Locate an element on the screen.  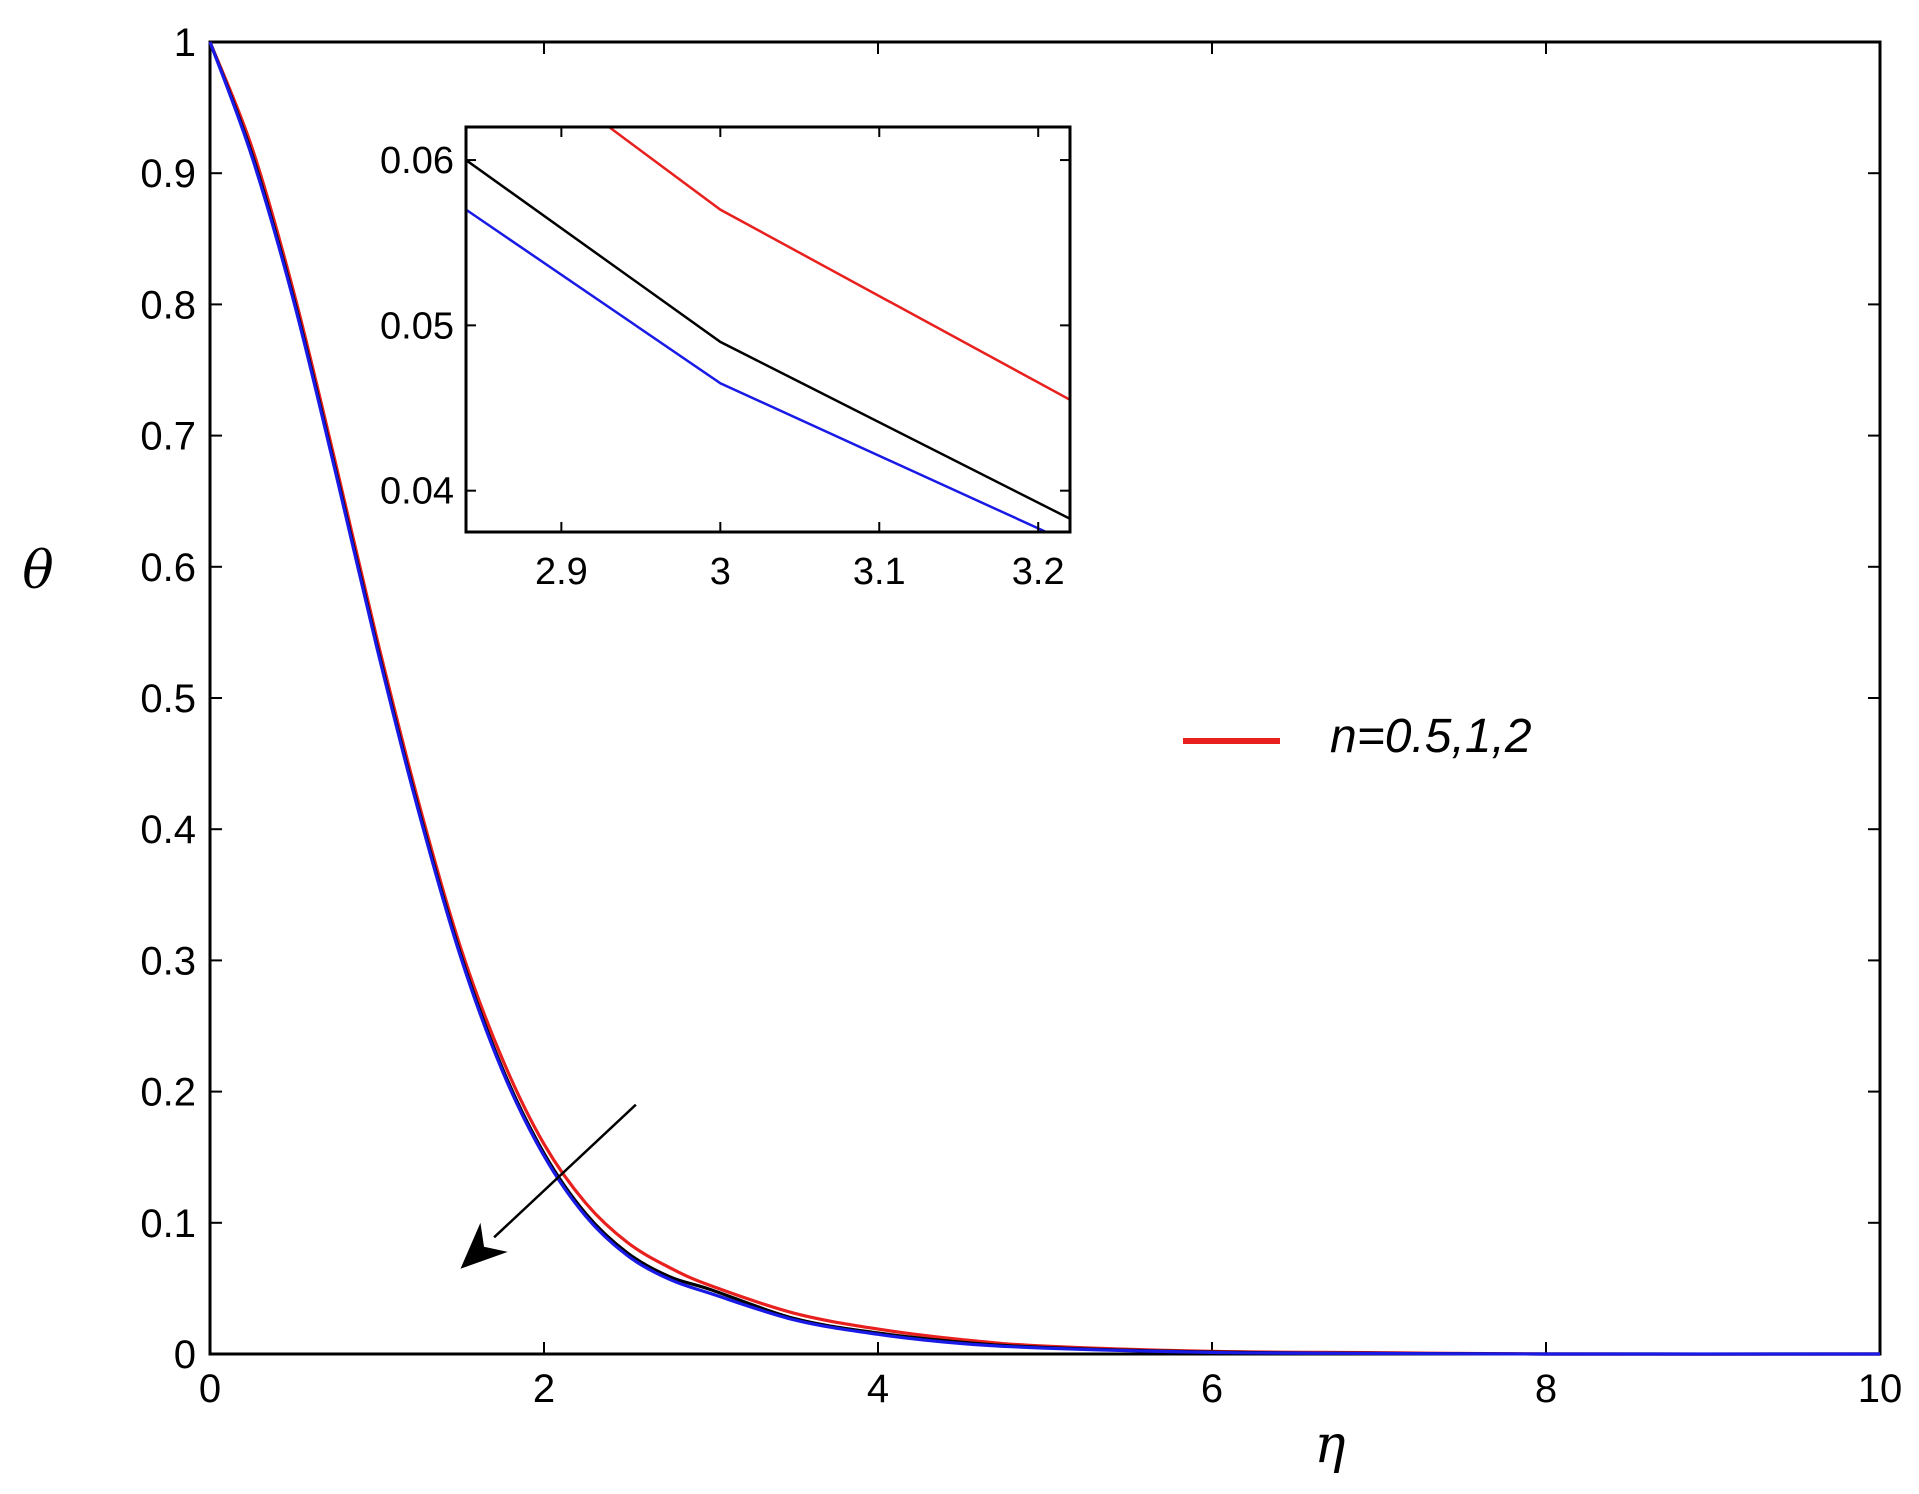
x-tick-label: 10 is located at coordinates (1880, 1389).